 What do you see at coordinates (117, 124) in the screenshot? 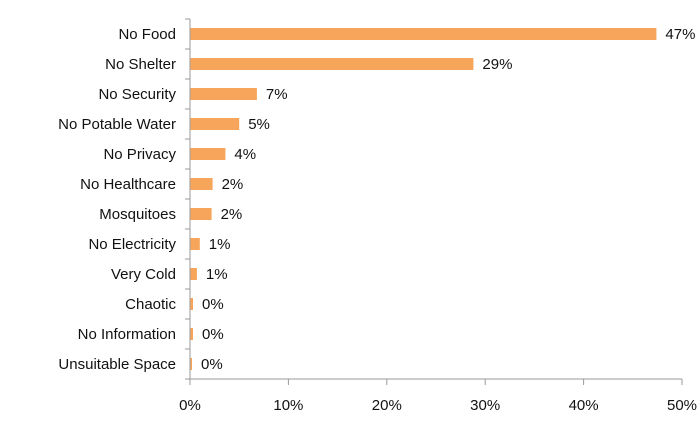
I see `category-label-3: No Potable Water` at bounding box center [117, 124].